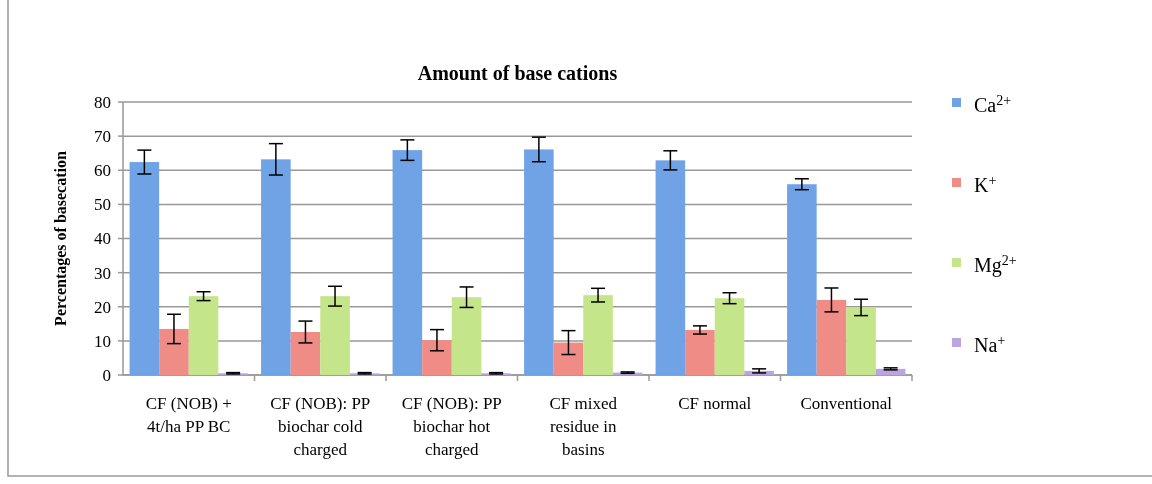 The width and height of the screenshot is (1152, 484). Describe the element at coordinates (61, 238) in the screenshot. I see `y-axis-title: Percentages of basecation` at that location.